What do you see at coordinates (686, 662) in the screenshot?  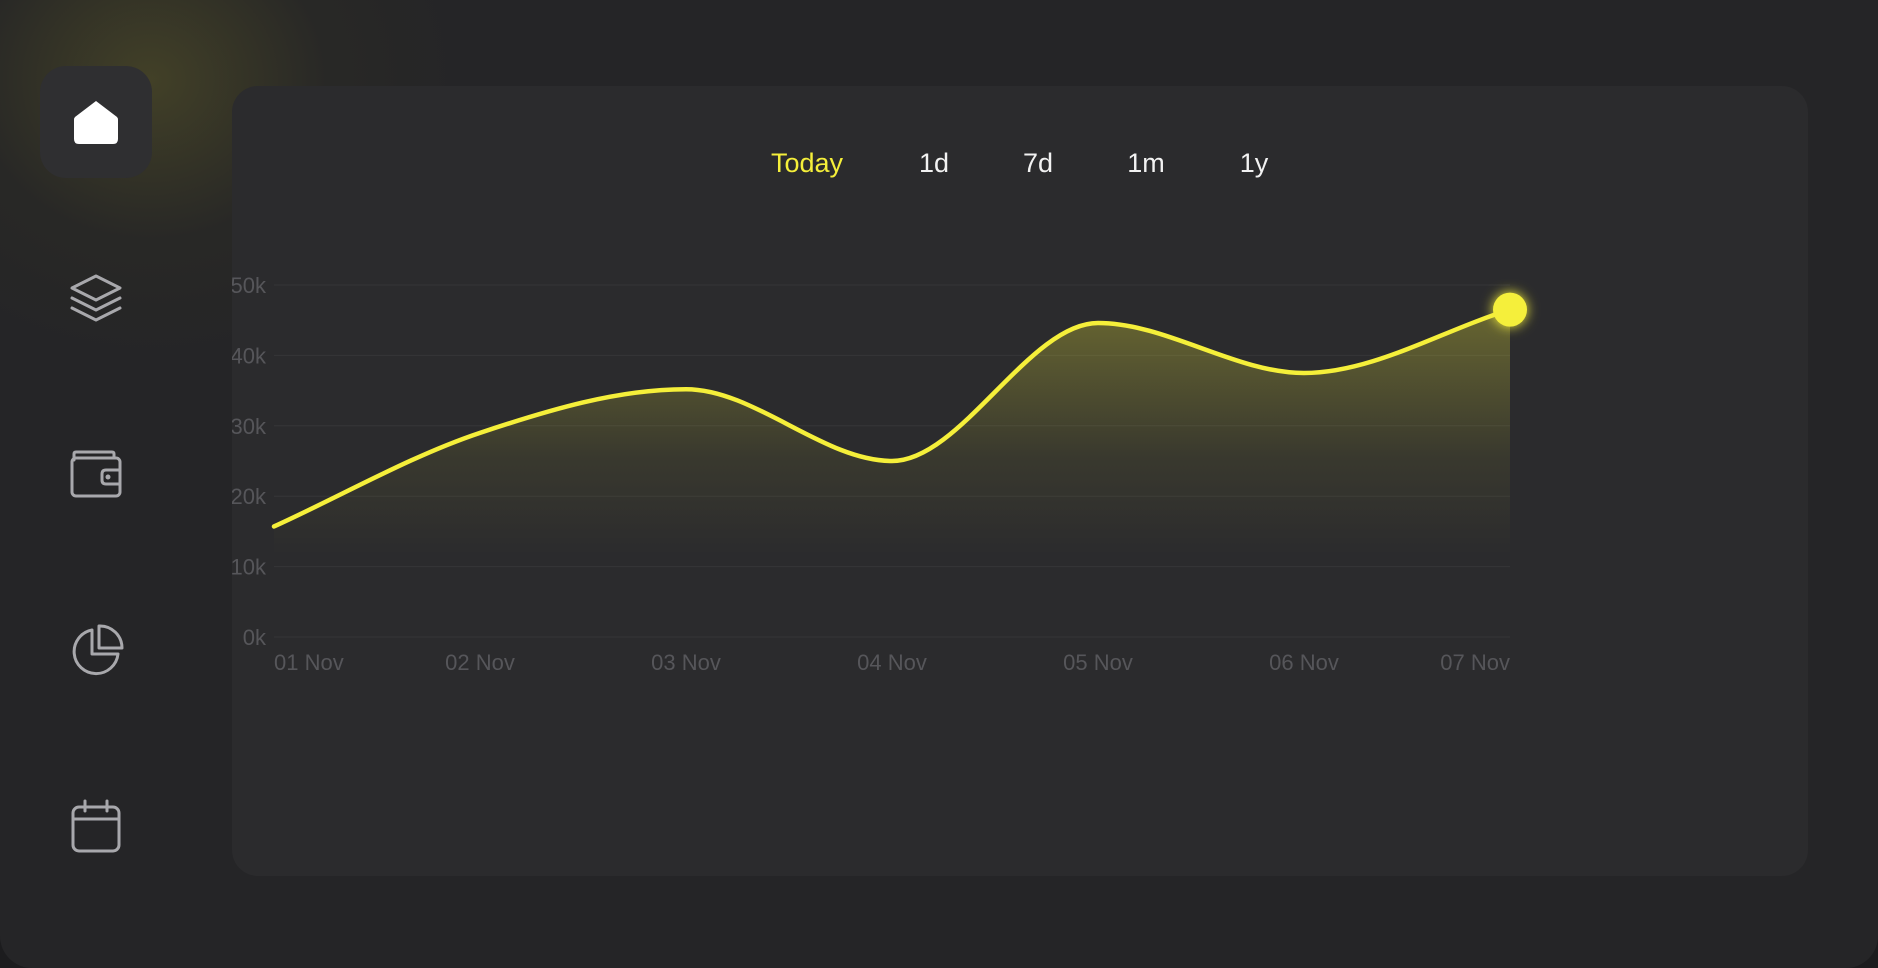 I see `x-tick-label: 03 Nov` at bounding box center [686, 662].